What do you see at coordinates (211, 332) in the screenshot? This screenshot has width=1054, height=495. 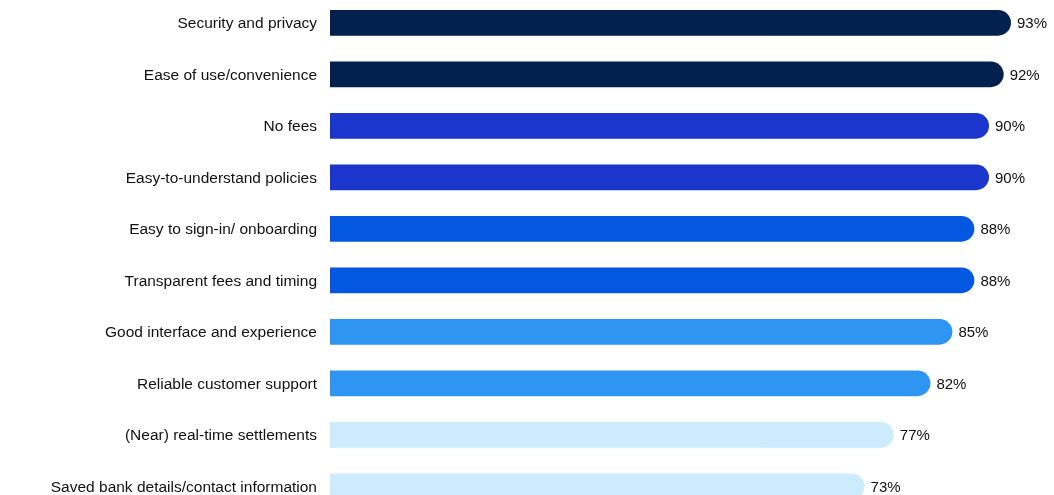 I see `y-tick-label: Good interface and experience` at bounding box center [211, 332].